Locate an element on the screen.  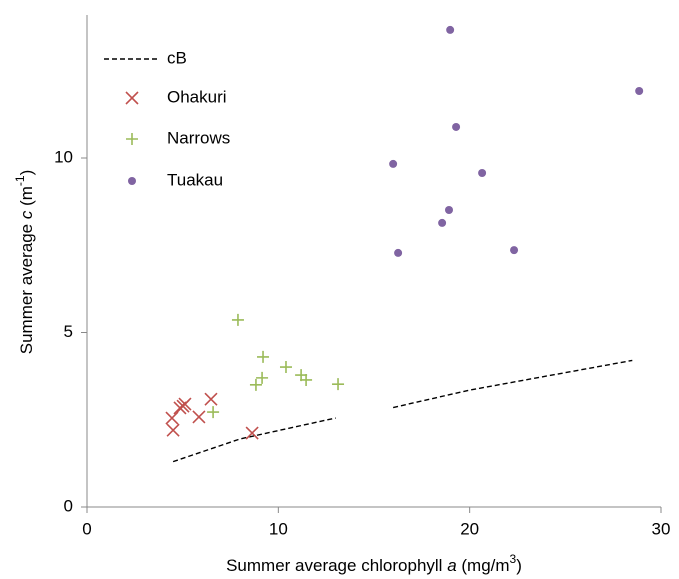
x-tick-label: 20 is located at coordinates (469, 528).